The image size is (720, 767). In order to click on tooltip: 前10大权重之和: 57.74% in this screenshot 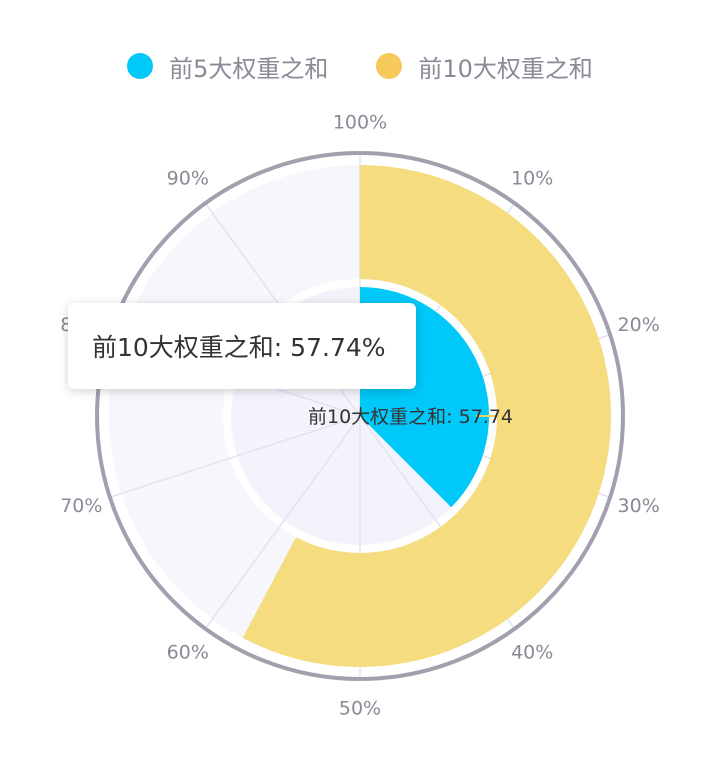, I will do `click(242, 346)`.